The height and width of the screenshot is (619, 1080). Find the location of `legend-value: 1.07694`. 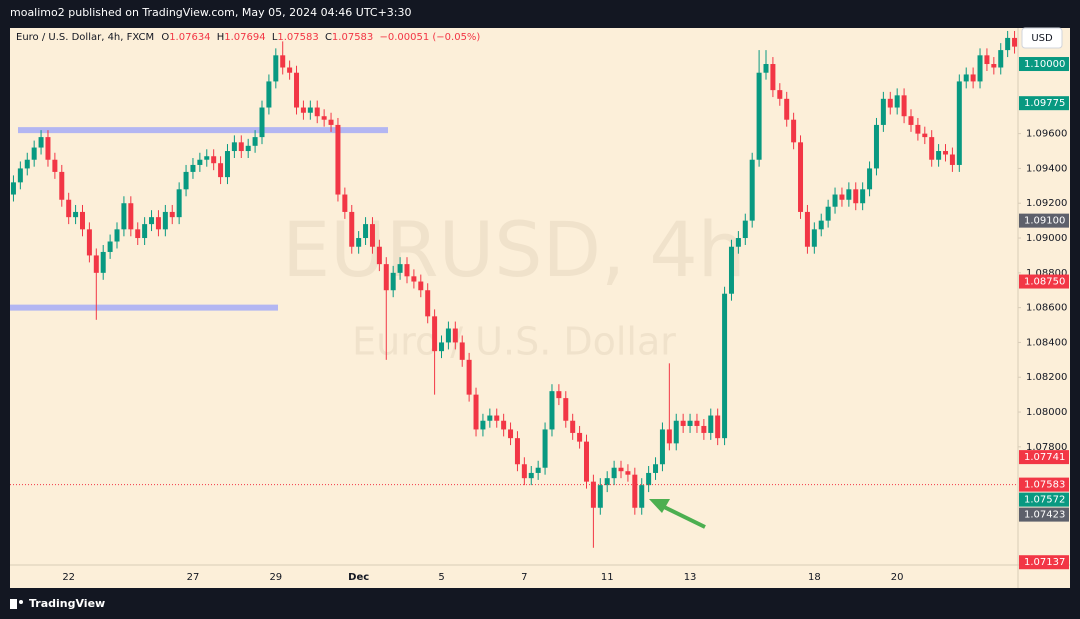

legend-value: 1.07694 is located at coordinates (244, 37).